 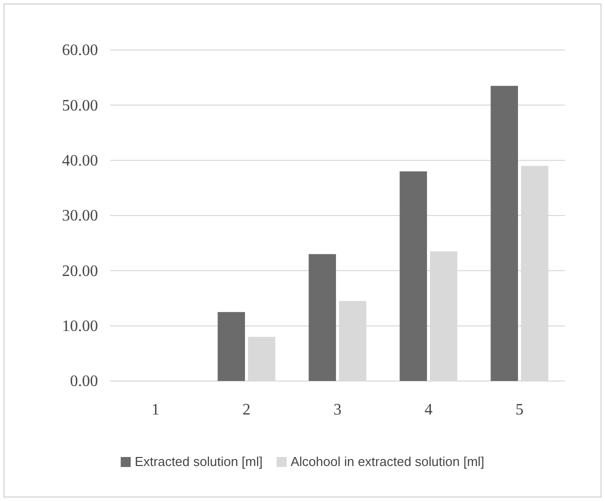 What do you see at coordinates (387, 461) in the screenshot?
I see `legend-label: Alcohool in extracted solution [ml]` at bounding box center [387, 461].